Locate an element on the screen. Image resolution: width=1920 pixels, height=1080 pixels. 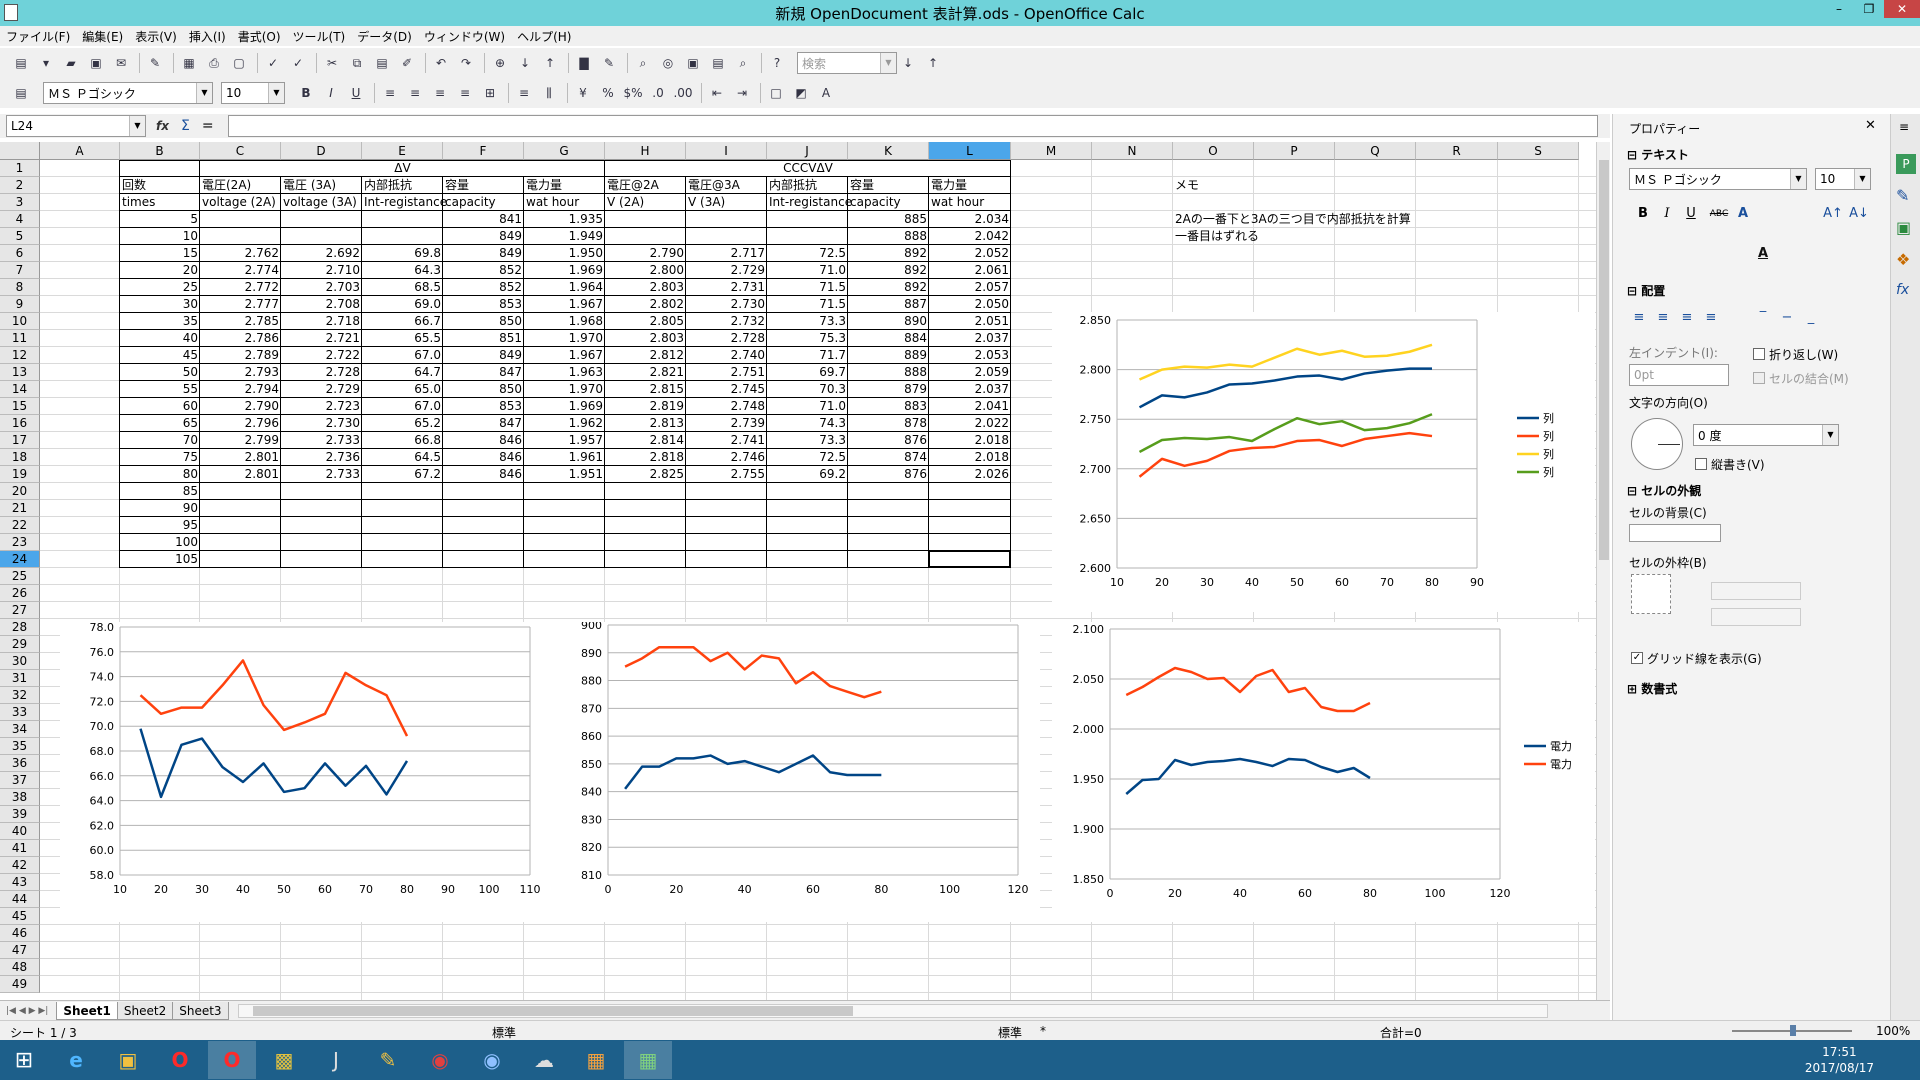
data-cell: 885 is located at coordinates (915, 219).